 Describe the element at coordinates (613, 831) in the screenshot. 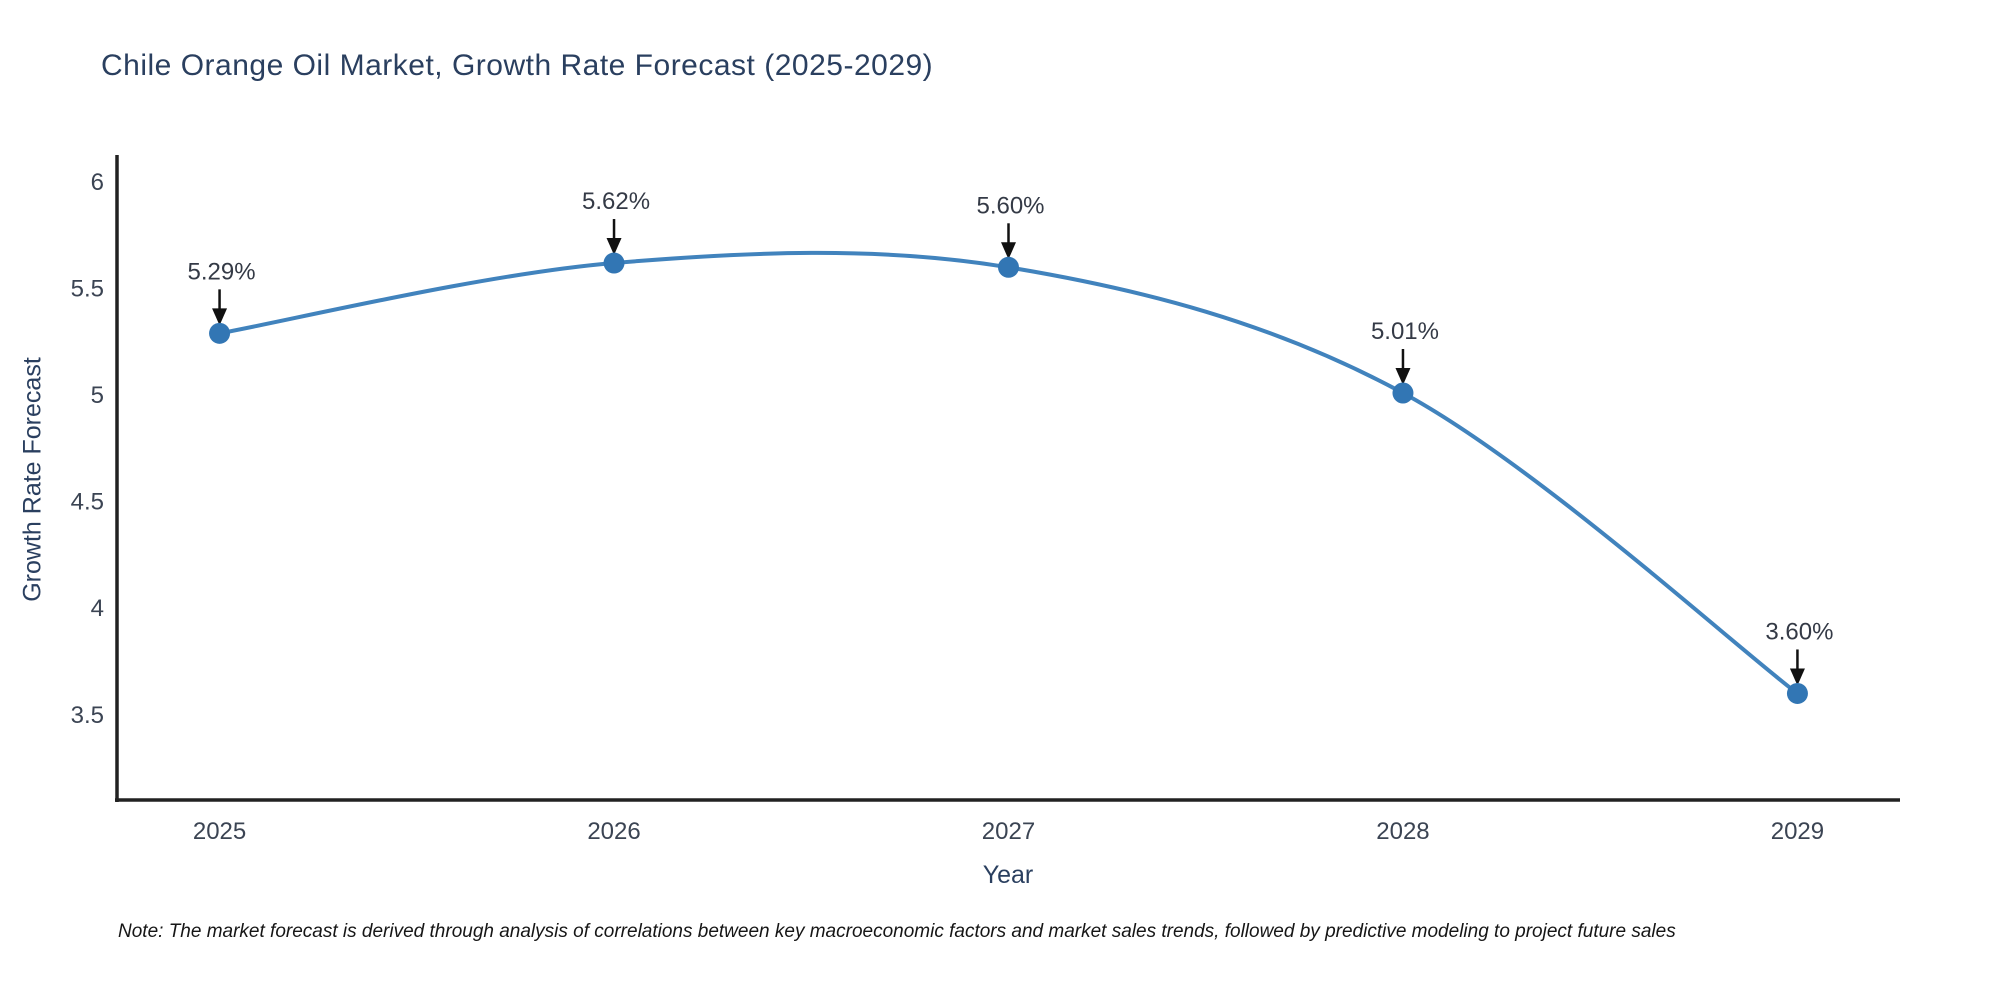

I see `x-tick-label: 2026` at that location.